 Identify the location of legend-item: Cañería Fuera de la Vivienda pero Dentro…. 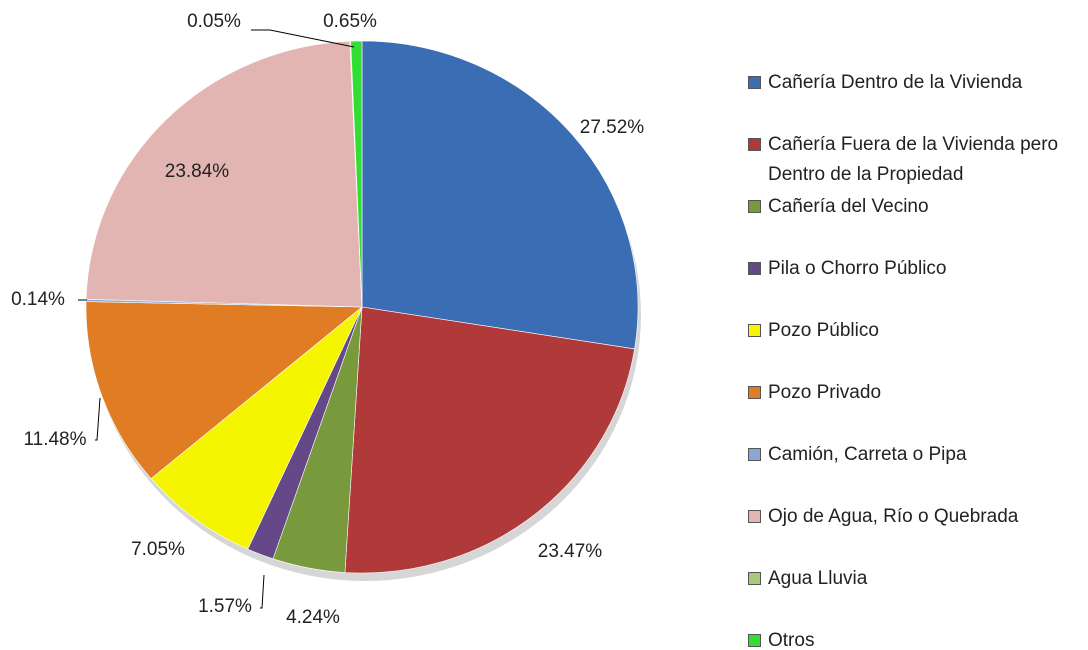
(918, 160).